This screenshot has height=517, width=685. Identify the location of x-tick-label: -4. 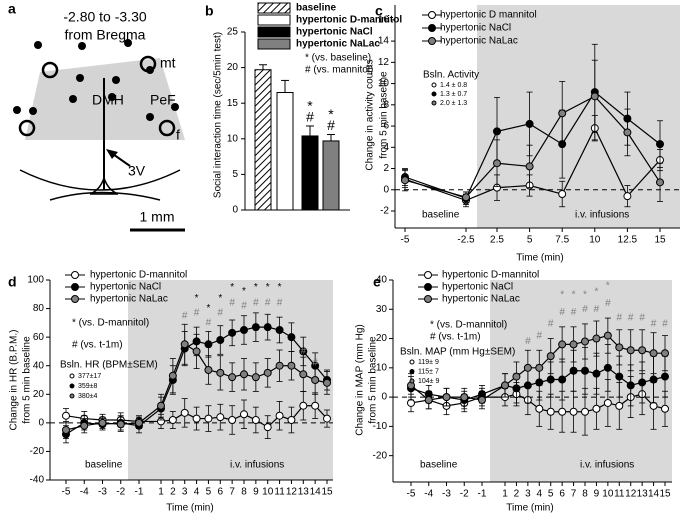
(428, 494).